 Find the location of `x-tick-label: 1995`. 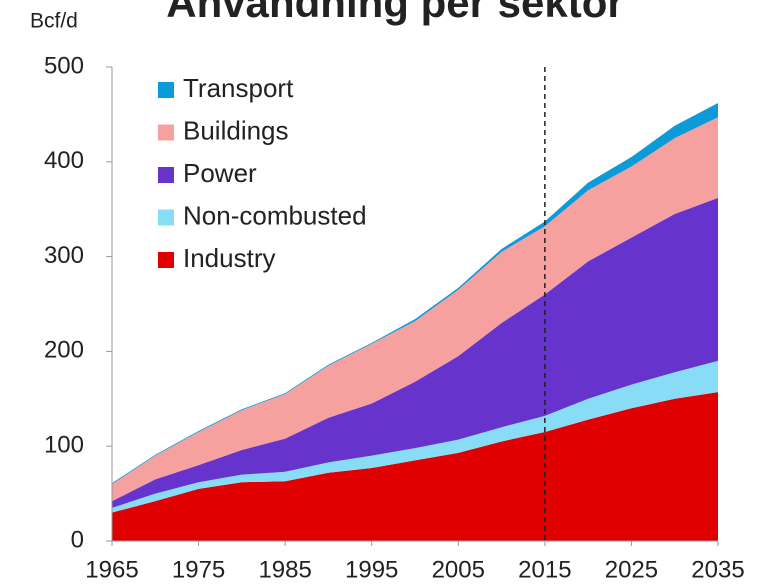

x-tick-label: 1995 is located at coordinates (371, 569).